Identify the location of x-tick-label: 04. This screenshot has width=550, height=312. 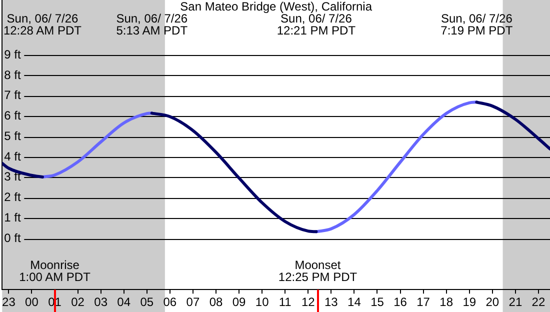
(124, 302).